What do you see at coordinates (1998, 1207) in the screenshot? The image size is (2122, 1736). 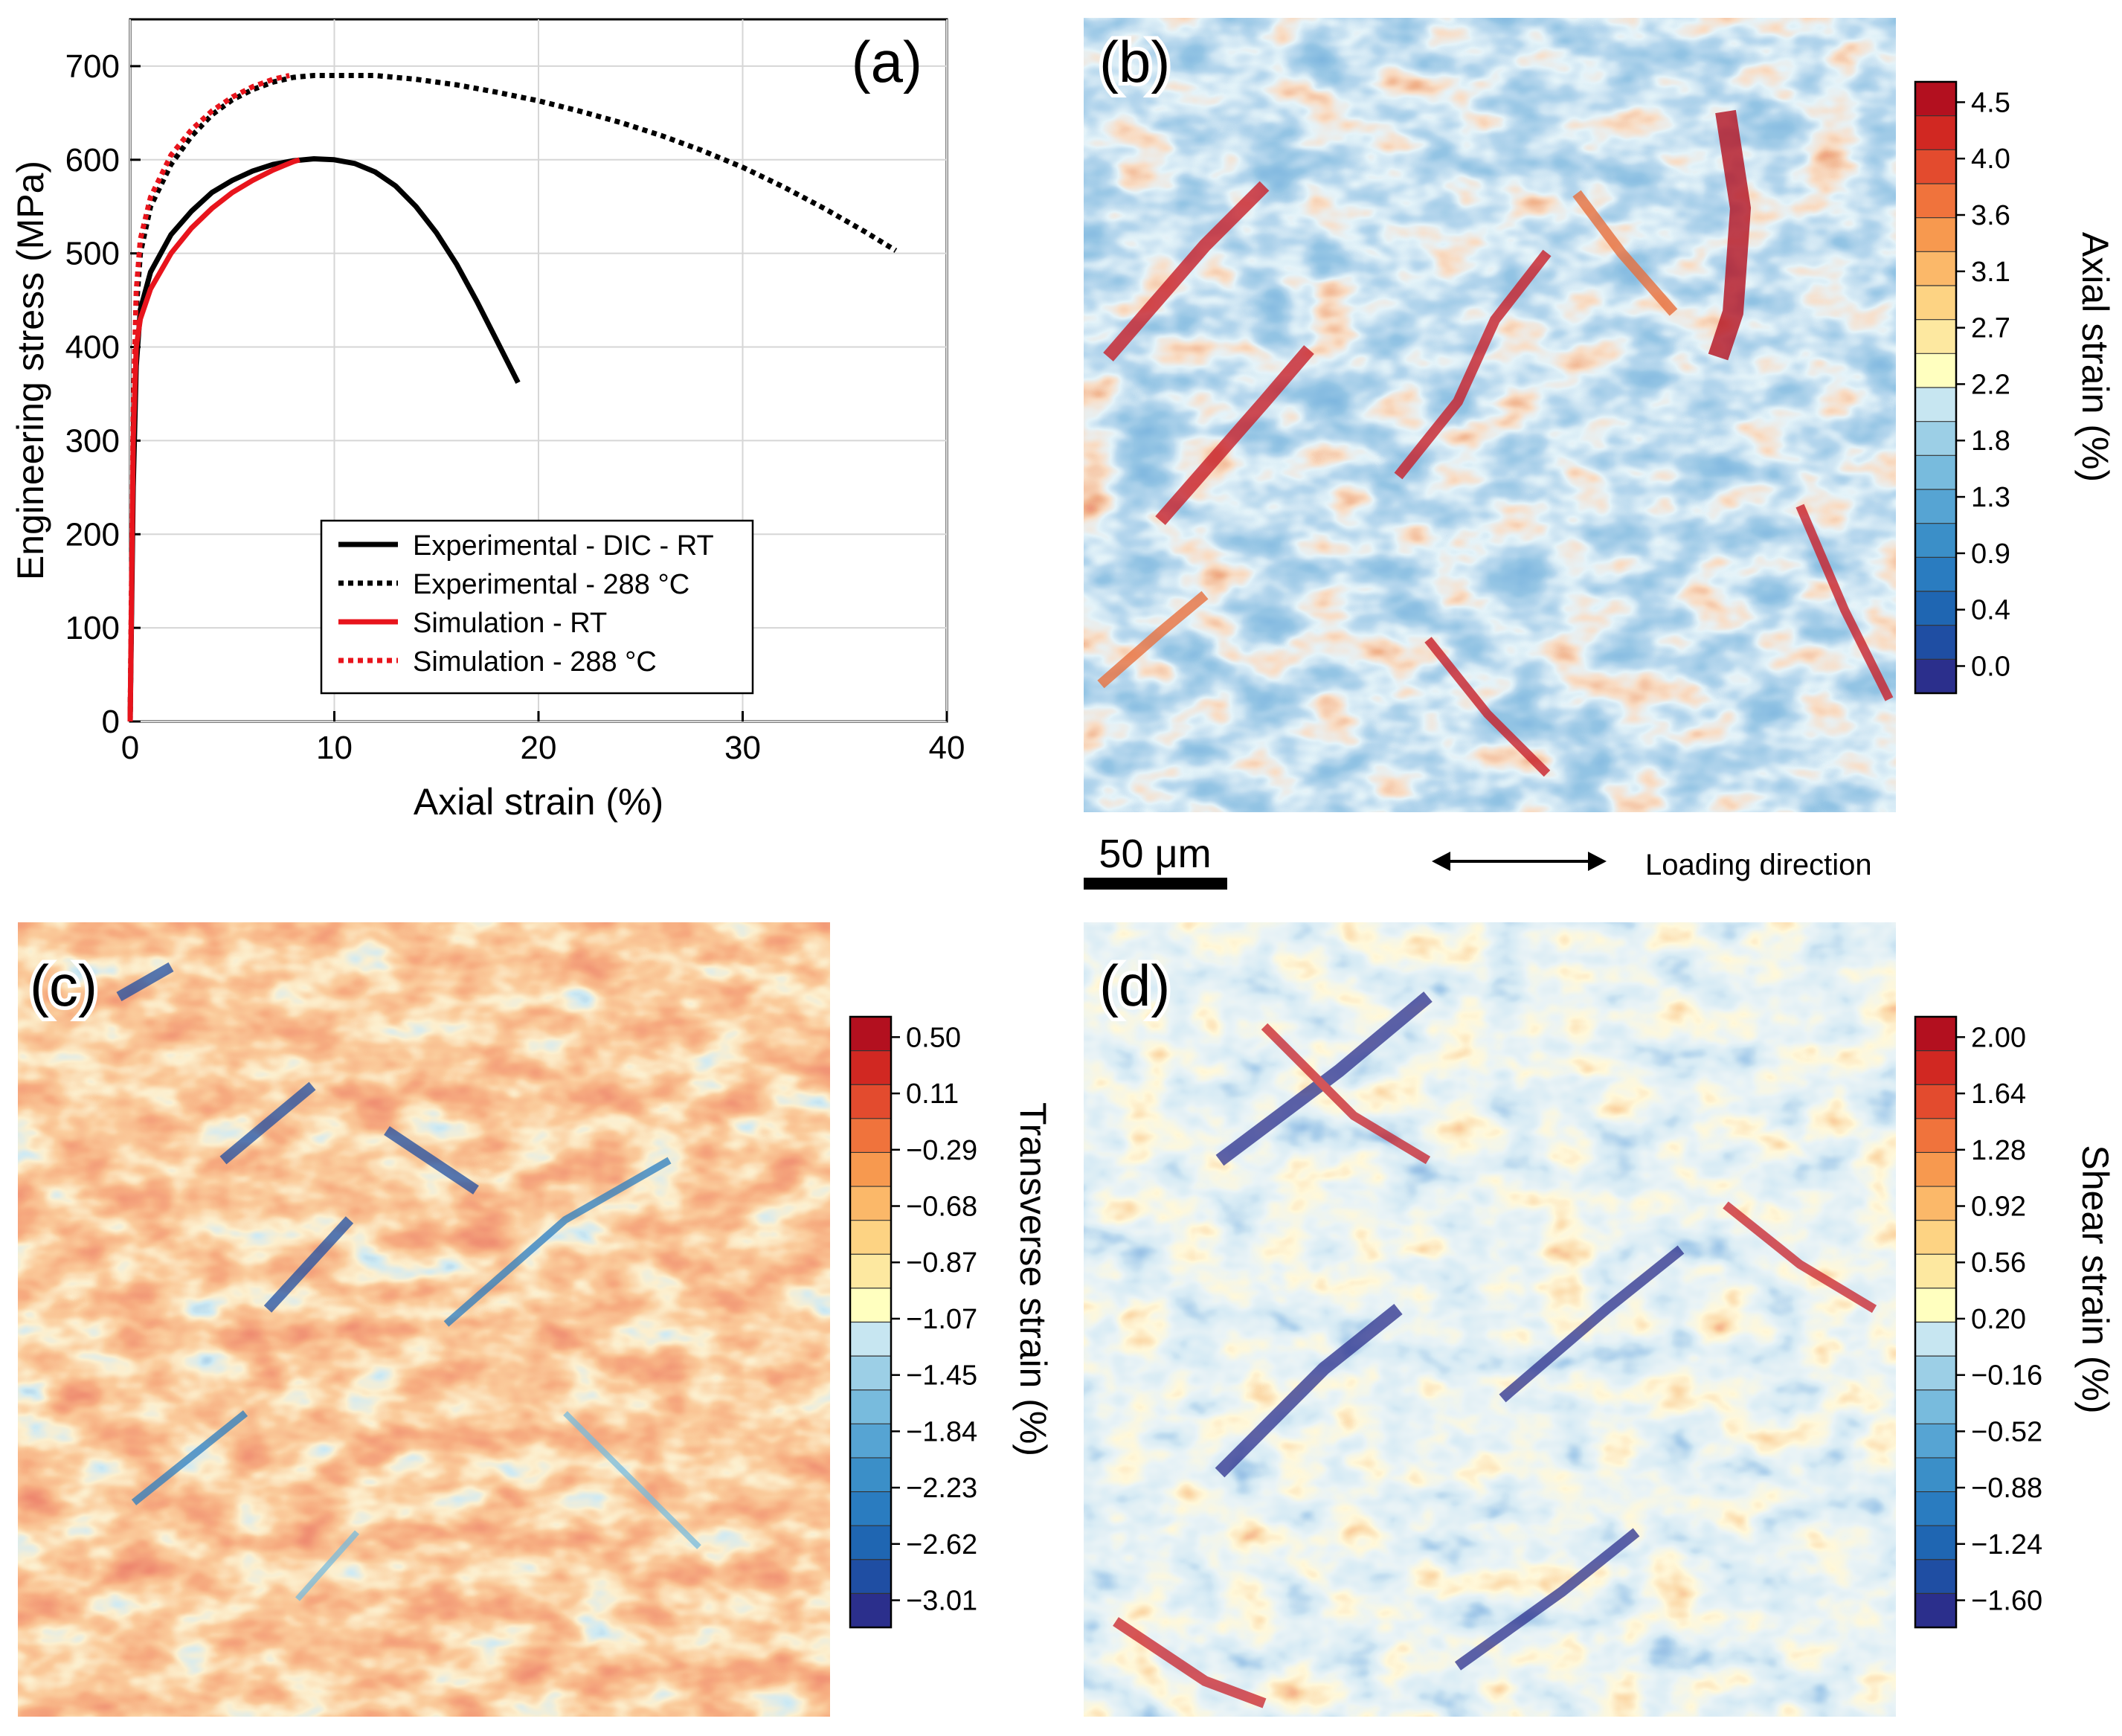 I see `colorbar-tick-label: 0.92` at bounding box center [1998, 1207].